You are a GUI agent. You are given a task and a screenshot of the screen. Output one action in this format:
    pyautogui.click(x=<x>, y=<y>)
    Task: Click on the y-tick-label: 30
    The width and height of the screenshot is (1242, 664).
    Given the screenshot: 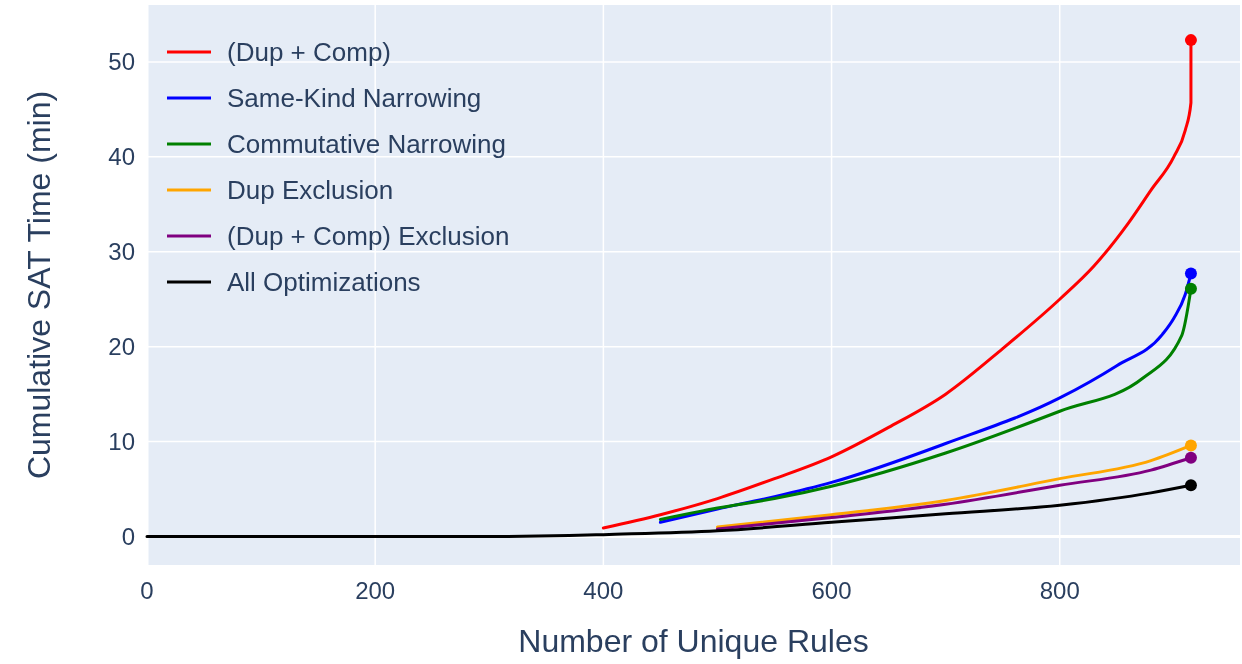 What is the action you would take?
    pyautogui.click(x=121, y=251)
    